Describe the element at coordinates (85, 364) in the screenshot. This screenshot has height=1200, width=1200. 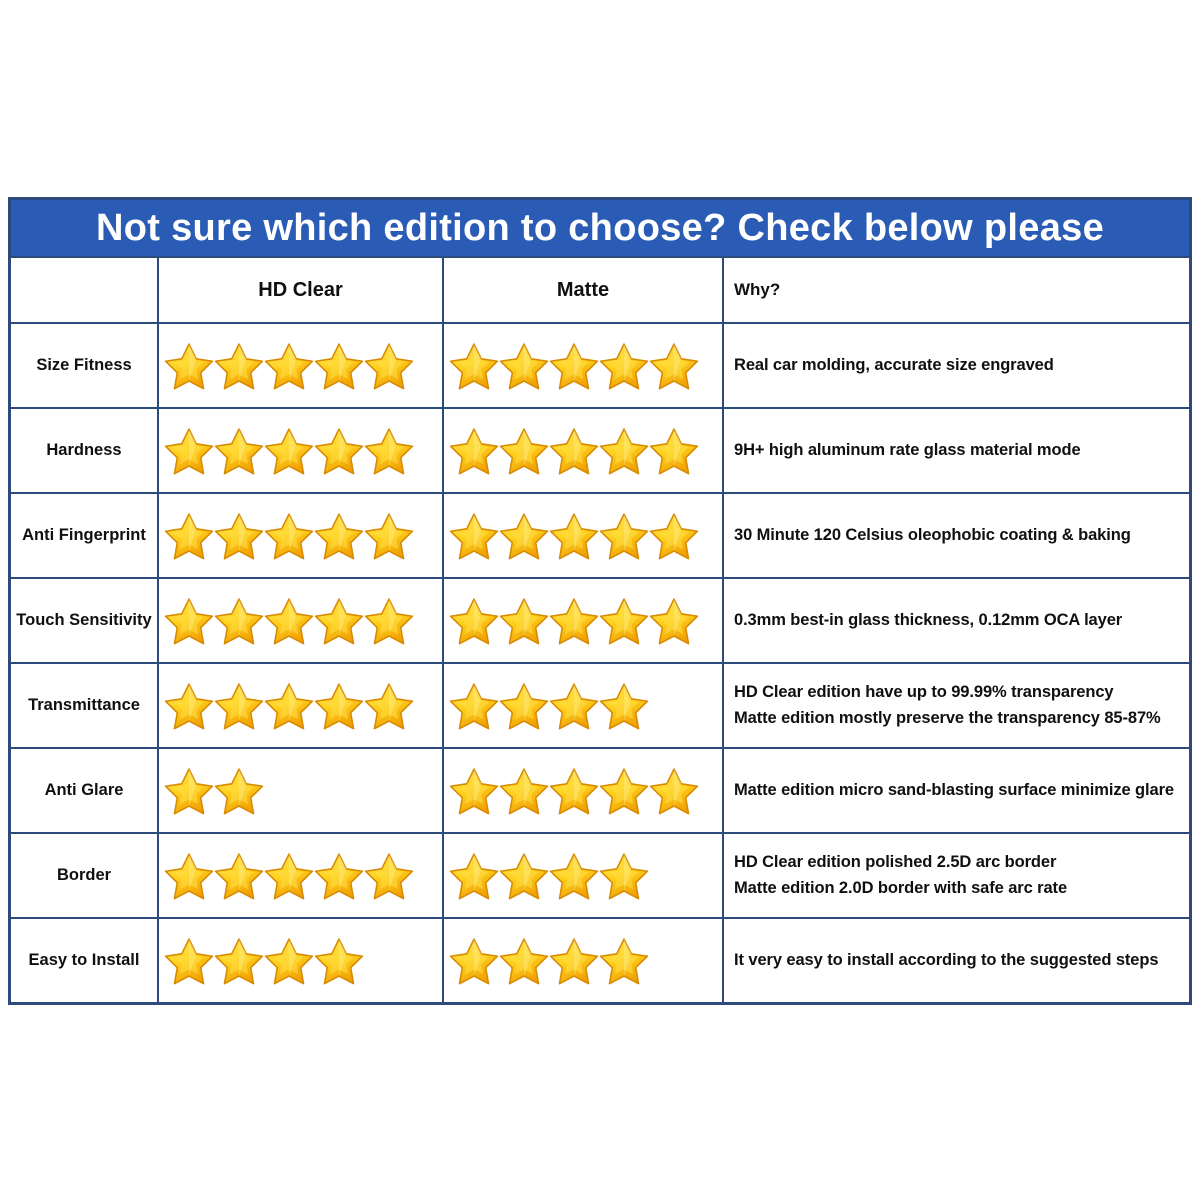
I see `row-label: Size Fitness` at that location.